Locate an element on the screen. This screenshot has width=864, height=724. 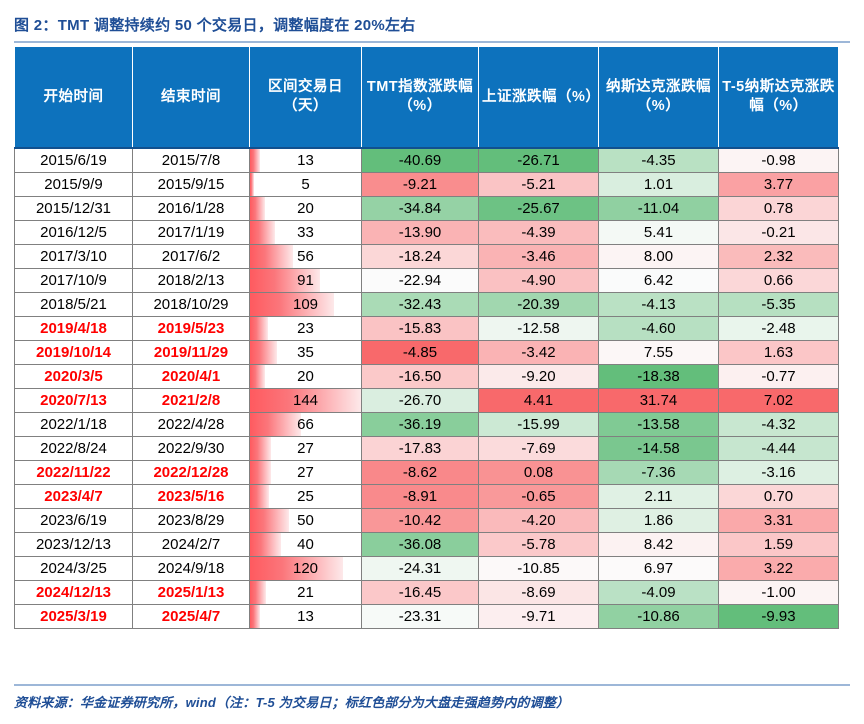
cell-sse-change: -0.65 is located at coordinates (538, 496).